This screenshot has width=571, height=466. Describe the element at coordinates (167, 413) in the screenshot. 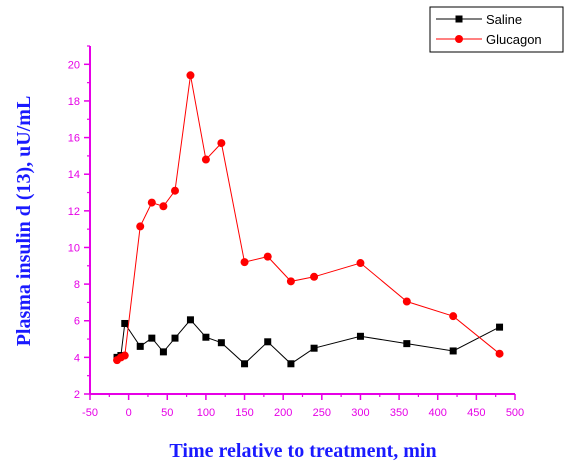

I see `x-tick-label: 50` at that location.